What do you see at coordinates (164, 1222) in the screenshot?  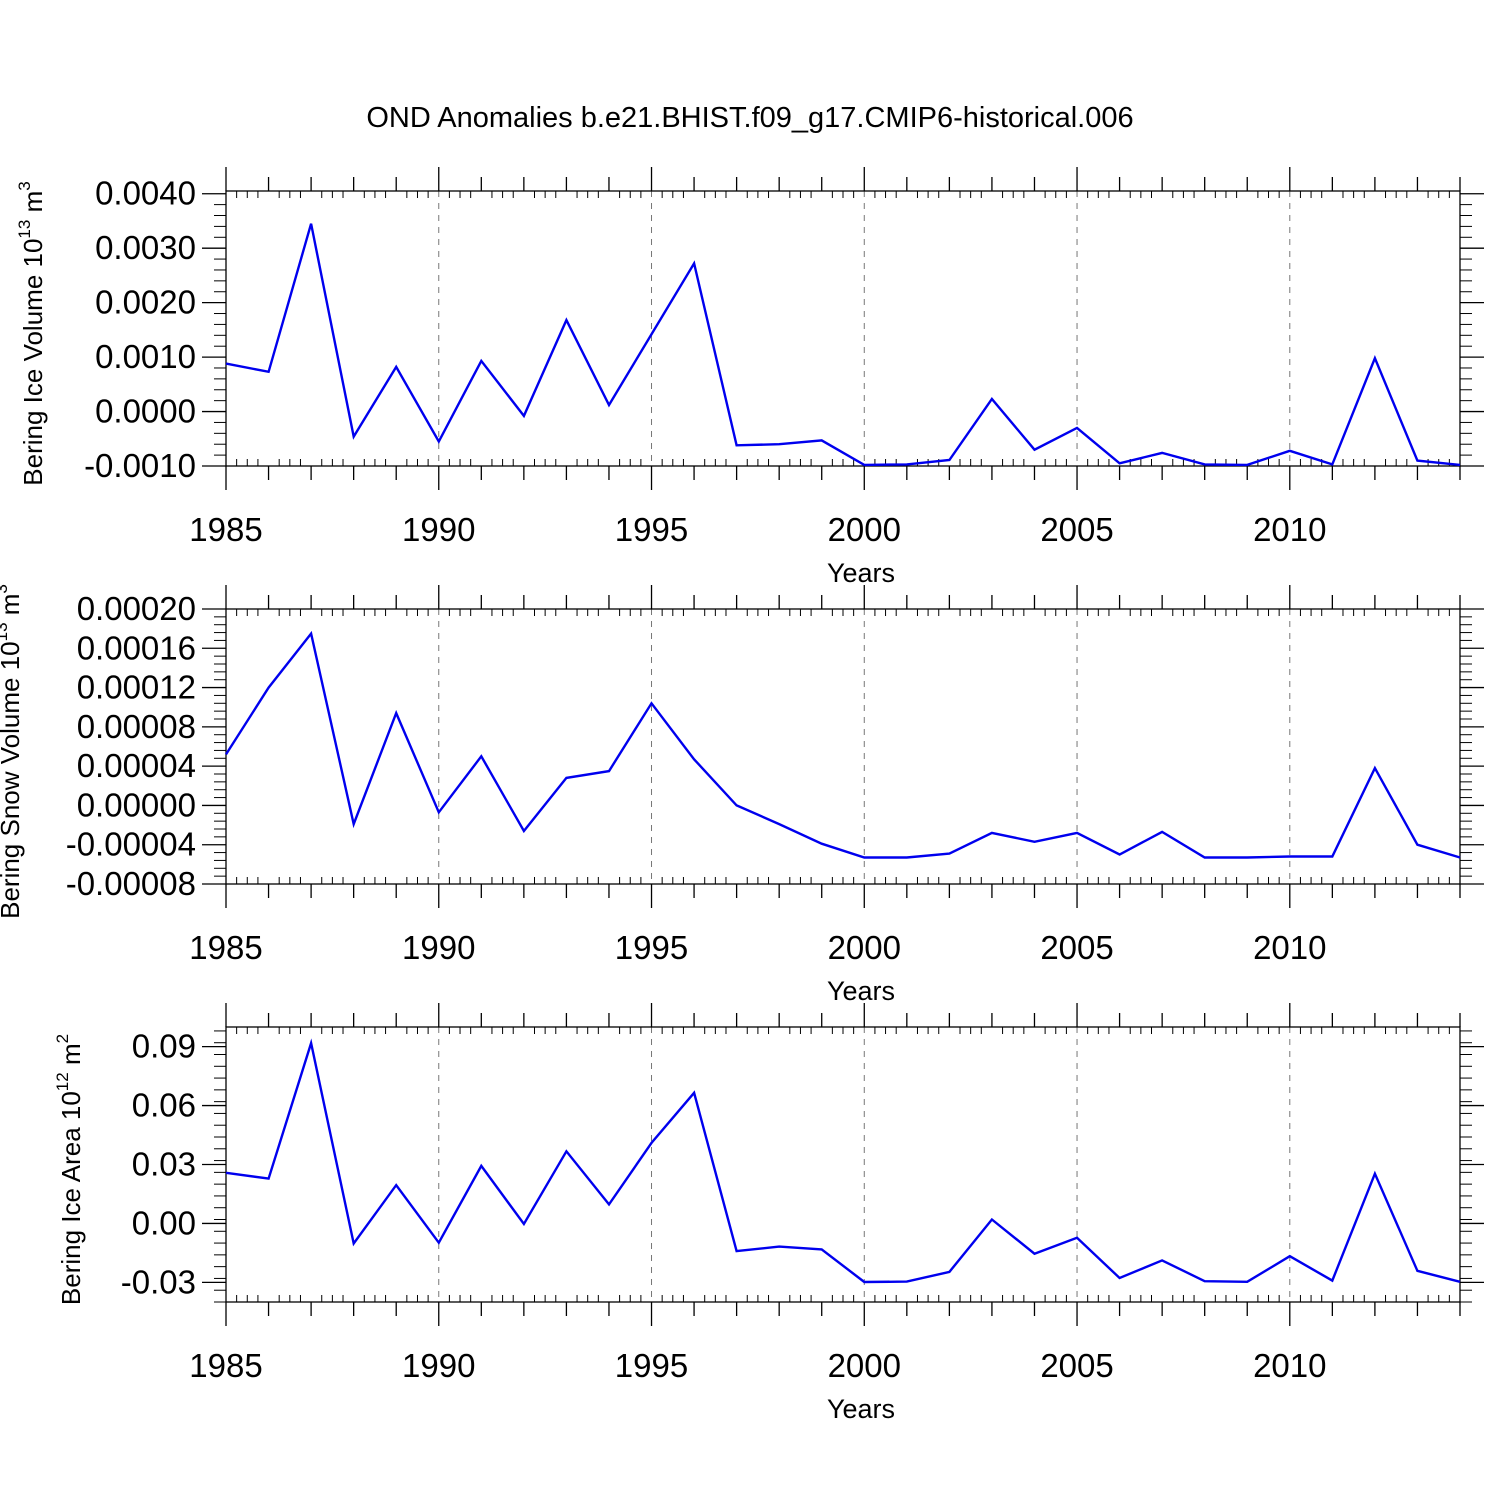 I see `y-tick-label: 0.00` at bounding box center [164, 1222].